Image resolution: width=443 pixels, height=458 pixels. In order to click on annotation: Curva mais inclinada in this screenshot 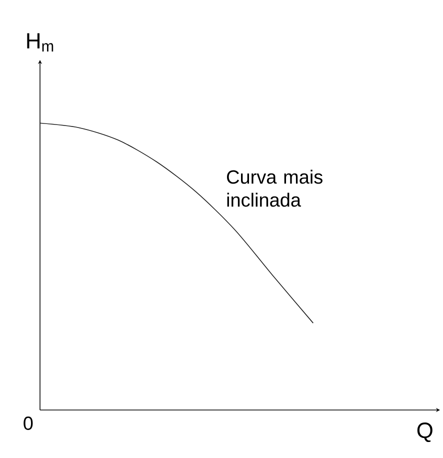, I will do `click(274, 188)`.